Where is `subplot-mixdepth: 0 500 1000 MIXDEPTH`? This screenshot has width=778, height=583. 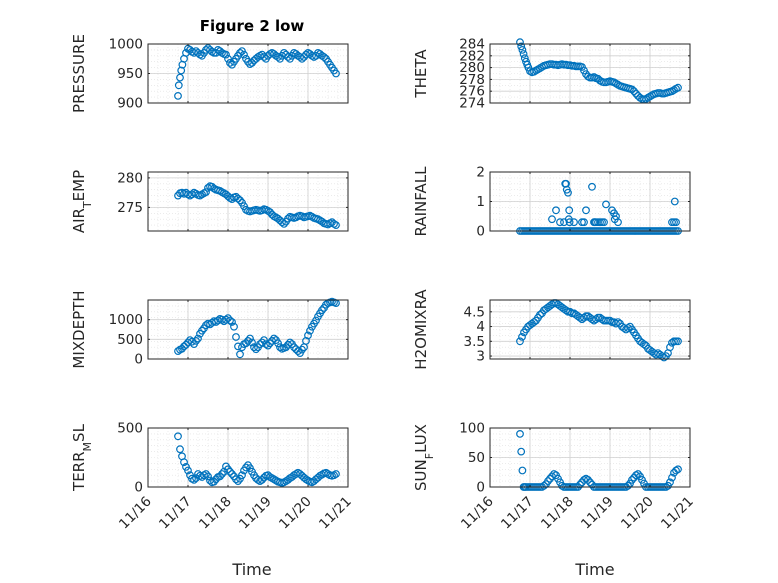 subplot-mixdepth: 0 500 1000 MIXDEPTH is located at coordinates (209, 329).